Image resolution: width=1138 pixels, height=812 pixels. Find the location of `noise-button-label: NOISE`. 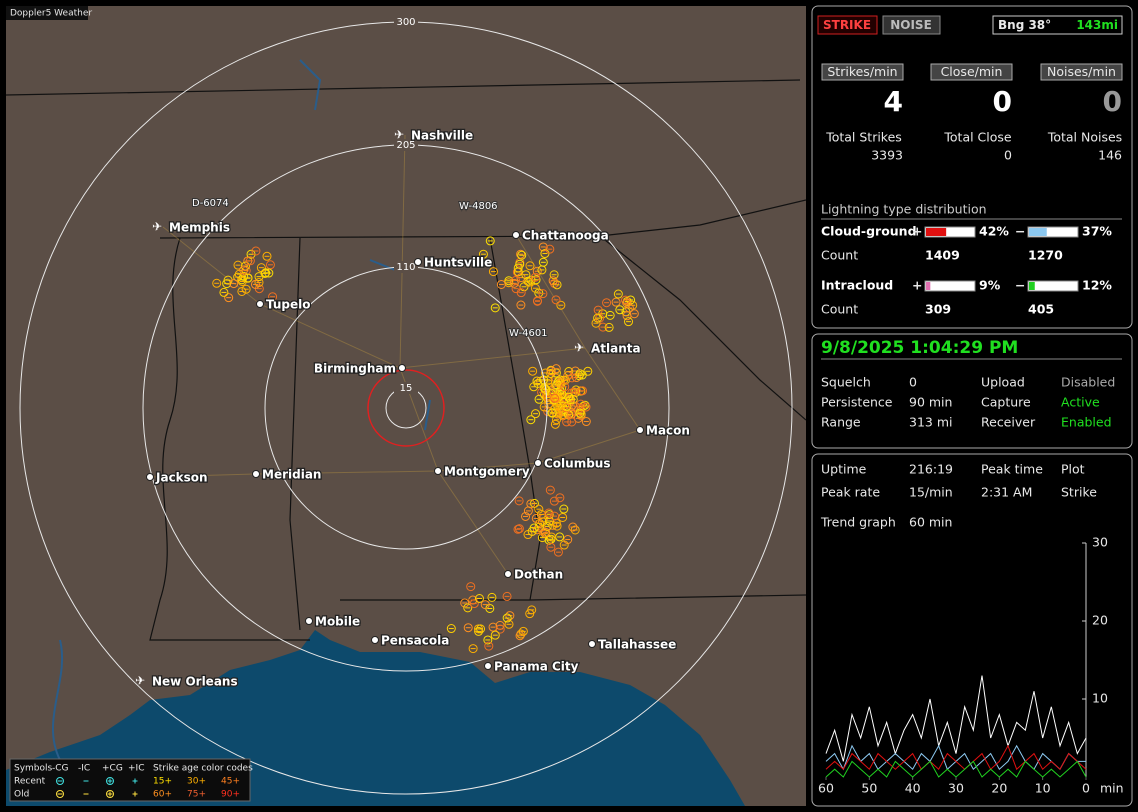

noise-button-label: NOISE is located at coordinates (911, 25).